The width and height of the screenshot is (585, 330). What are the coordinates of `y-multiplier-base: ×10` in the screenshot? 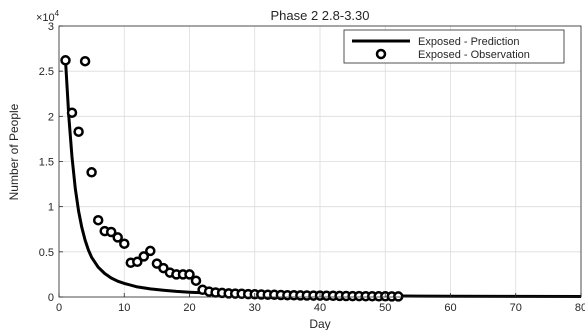 It's located at (45, 18).